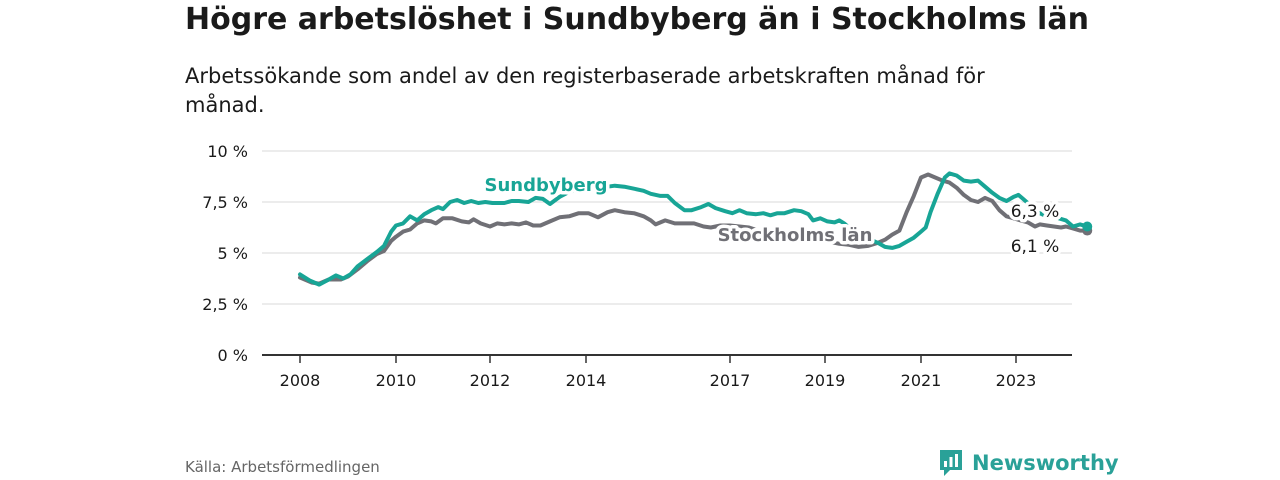  I want to click on x-tick-label: 2021, so click(921, 380).